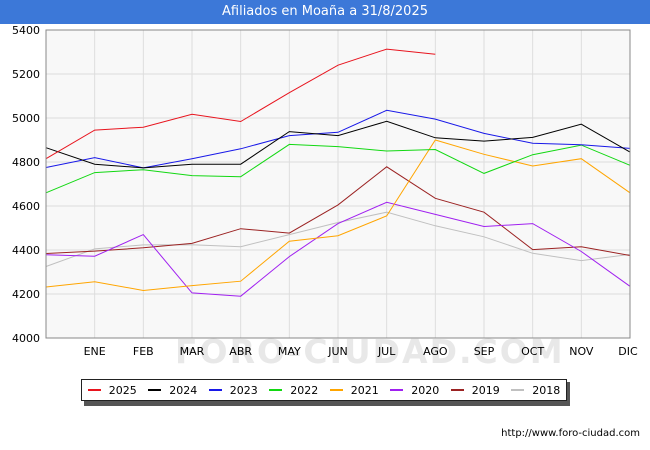 The image size is (650, 450). What do you see at coordinates (122, 390) in the screenshot?
I see `legend-label: 2025` at bounding box center [122, 390].